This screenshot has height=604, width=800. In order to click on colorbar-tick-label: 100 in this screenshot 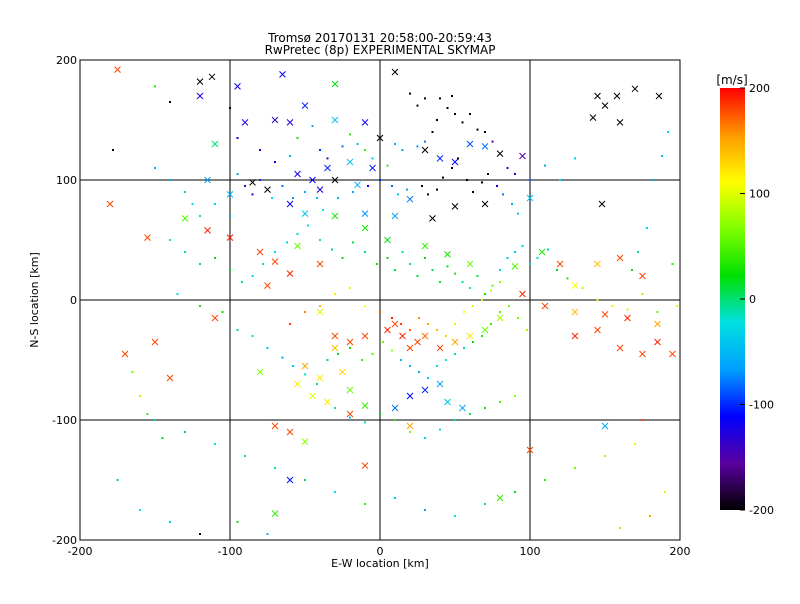, I will do `click(759, 194)`.